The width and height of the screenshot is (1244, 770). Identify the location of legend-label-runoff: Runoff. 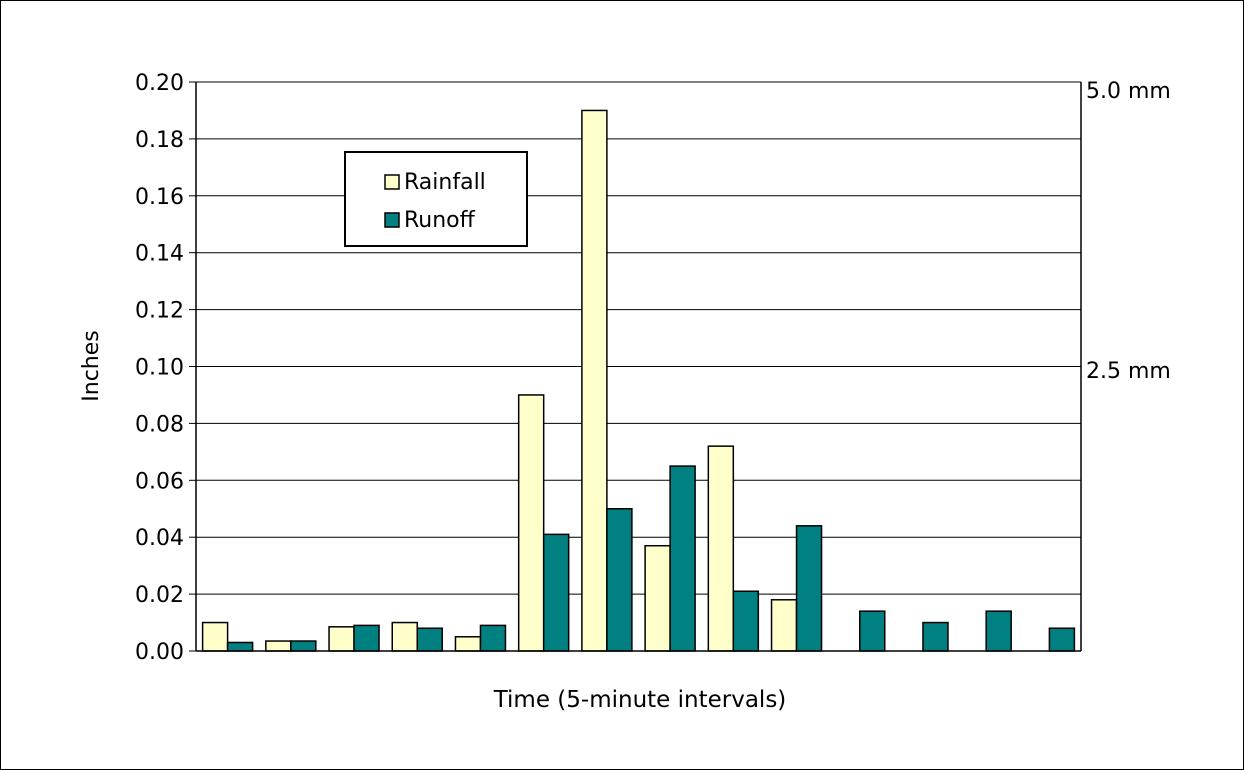
(440, 220).